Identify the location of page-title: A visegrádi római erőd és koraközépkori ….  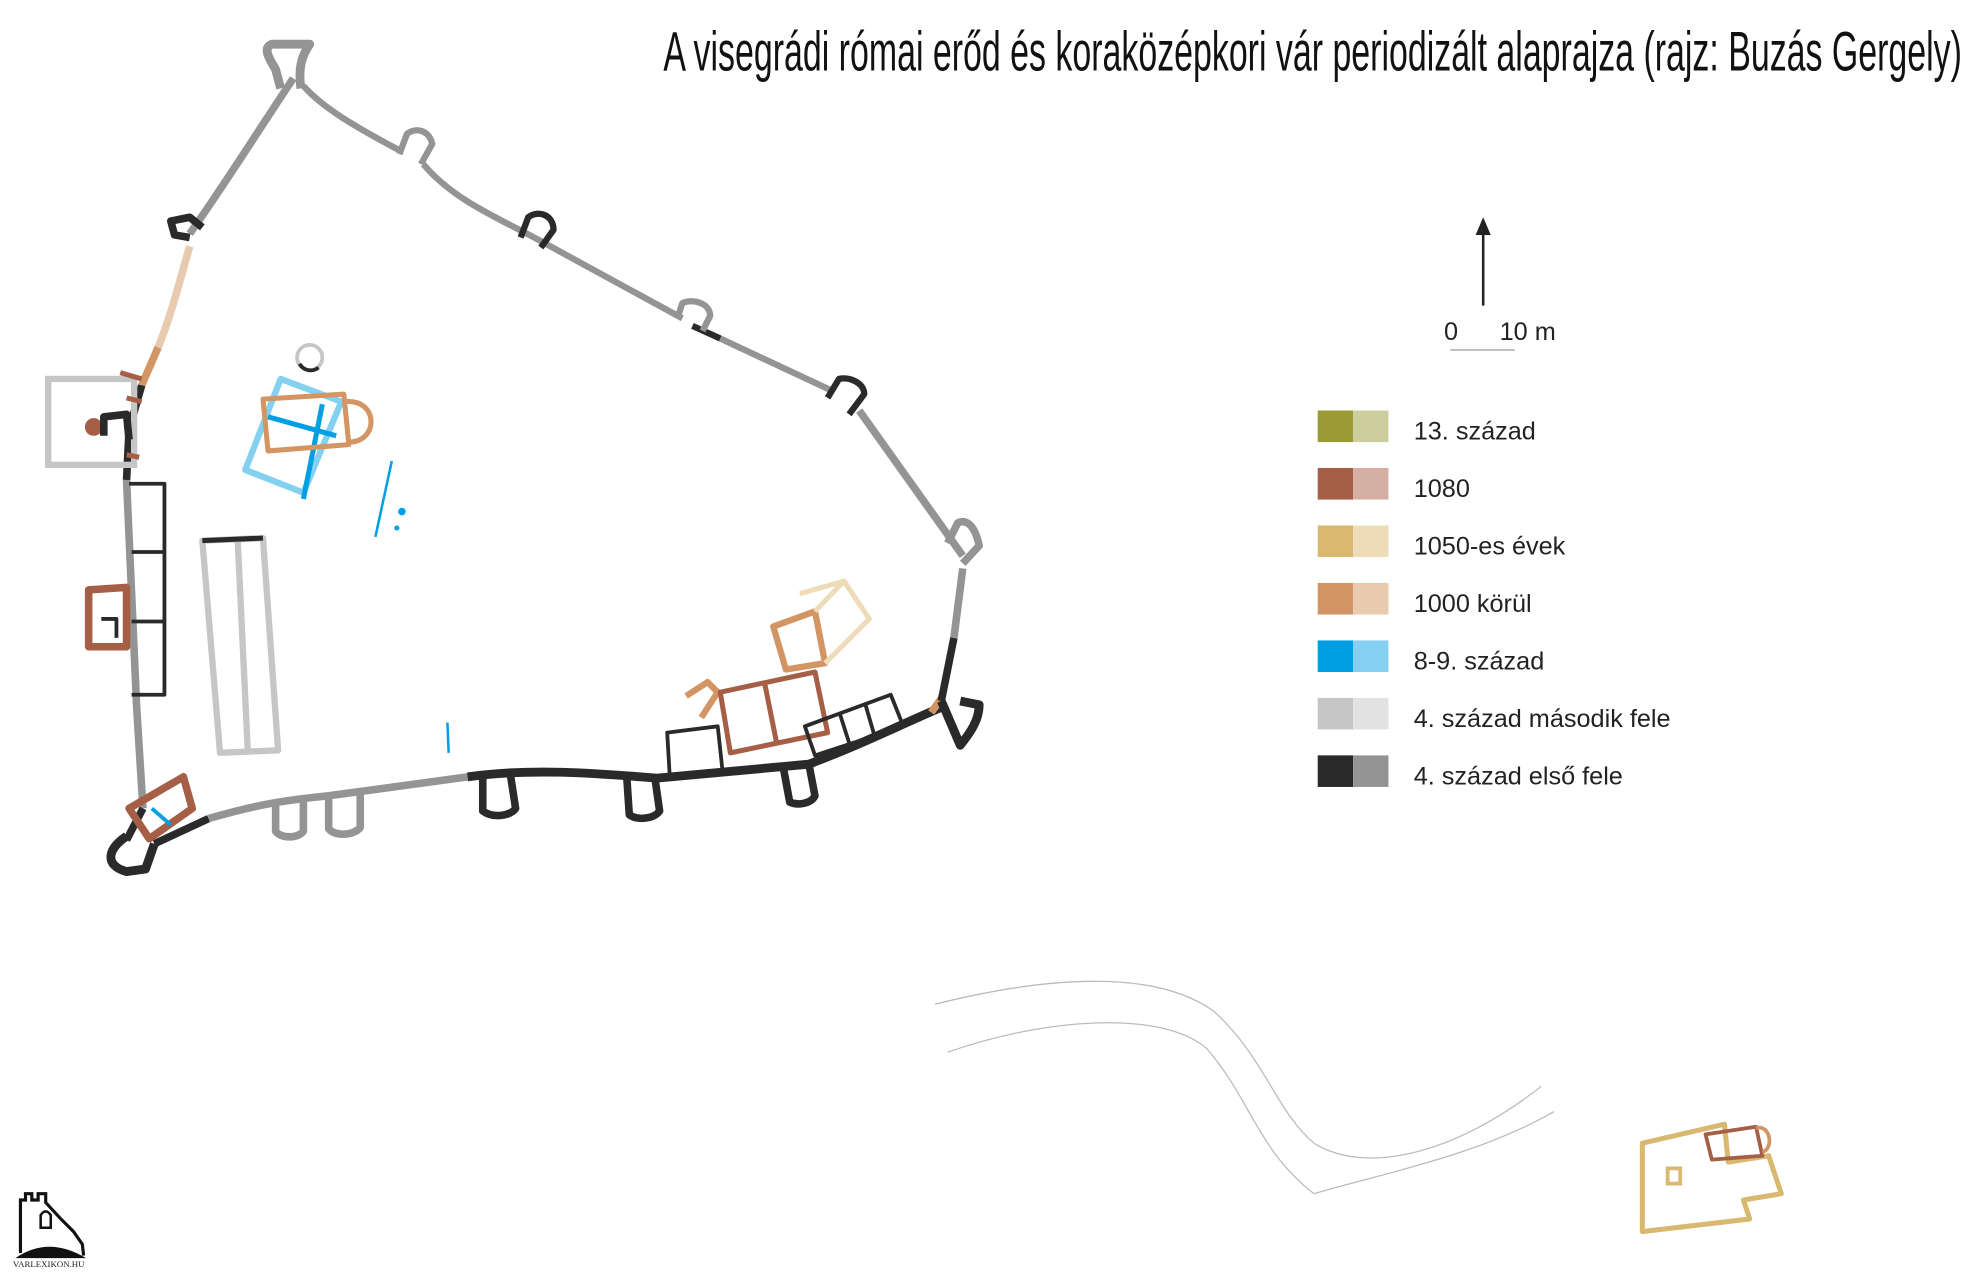
(1312, 52).